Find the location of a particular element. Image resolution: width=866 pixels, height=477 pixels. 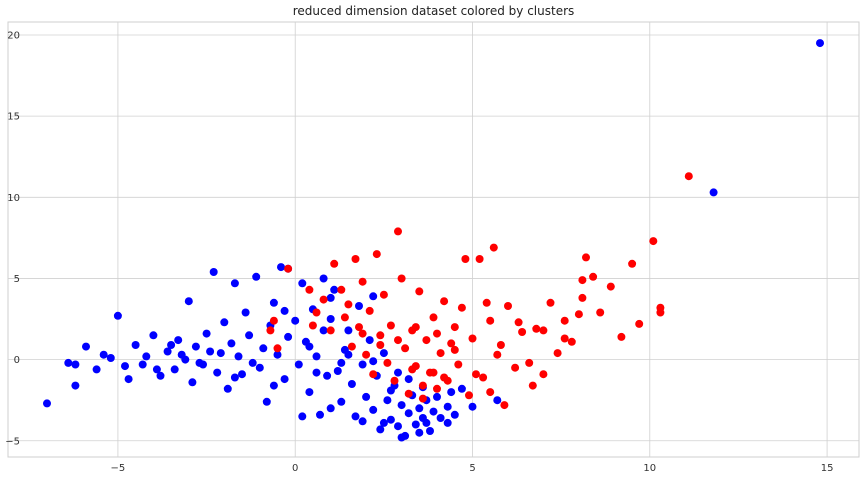

x-tick-label: 10 is located at coordinates (649, 468).